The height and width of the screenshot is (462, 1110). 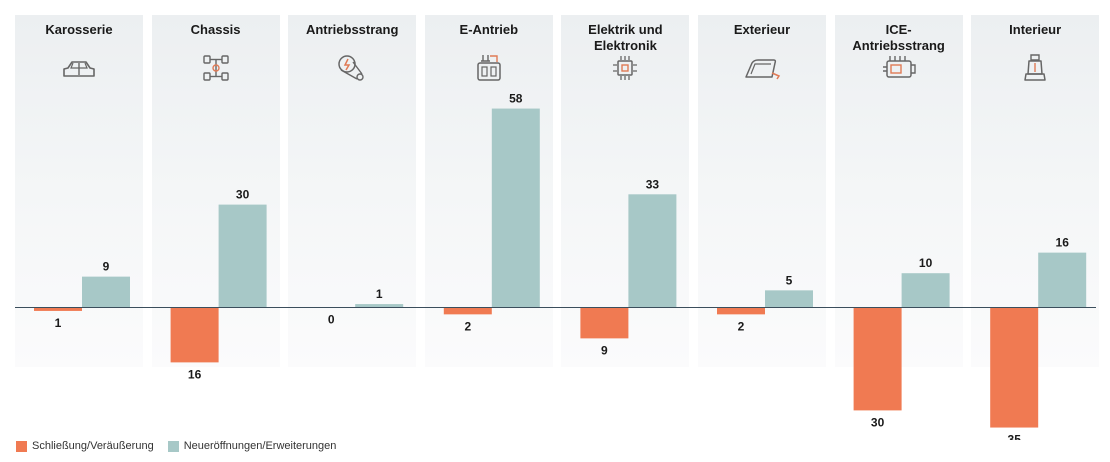 What do you see at coordinates (79, 68) in the screenshot?
I see `car-body-icon` at bounding box center [79, 68].